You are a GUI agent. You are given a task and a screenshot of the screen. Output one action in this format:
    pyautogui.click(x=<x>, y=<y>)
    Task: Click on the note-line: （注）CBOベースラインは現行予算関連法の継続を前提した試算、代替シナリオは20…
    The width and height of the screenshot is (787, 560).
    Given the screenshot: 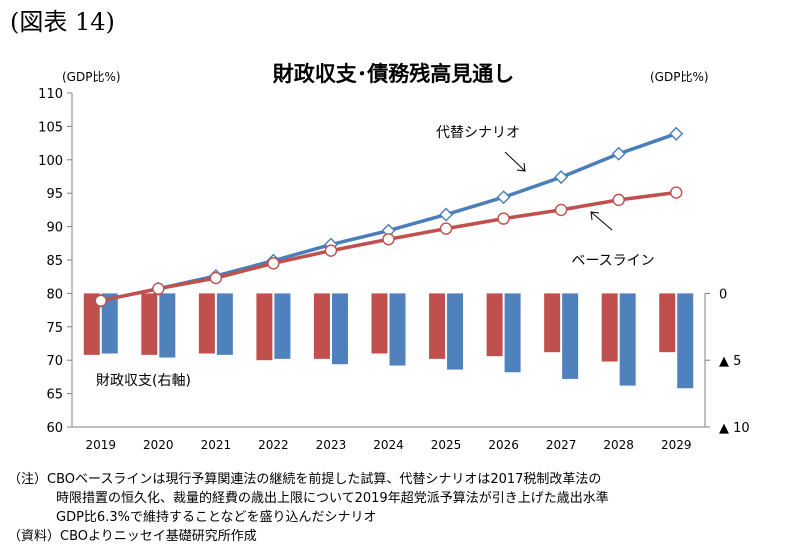 What is the action you would take?
    pyautogui.click(x=305, y=479)
    